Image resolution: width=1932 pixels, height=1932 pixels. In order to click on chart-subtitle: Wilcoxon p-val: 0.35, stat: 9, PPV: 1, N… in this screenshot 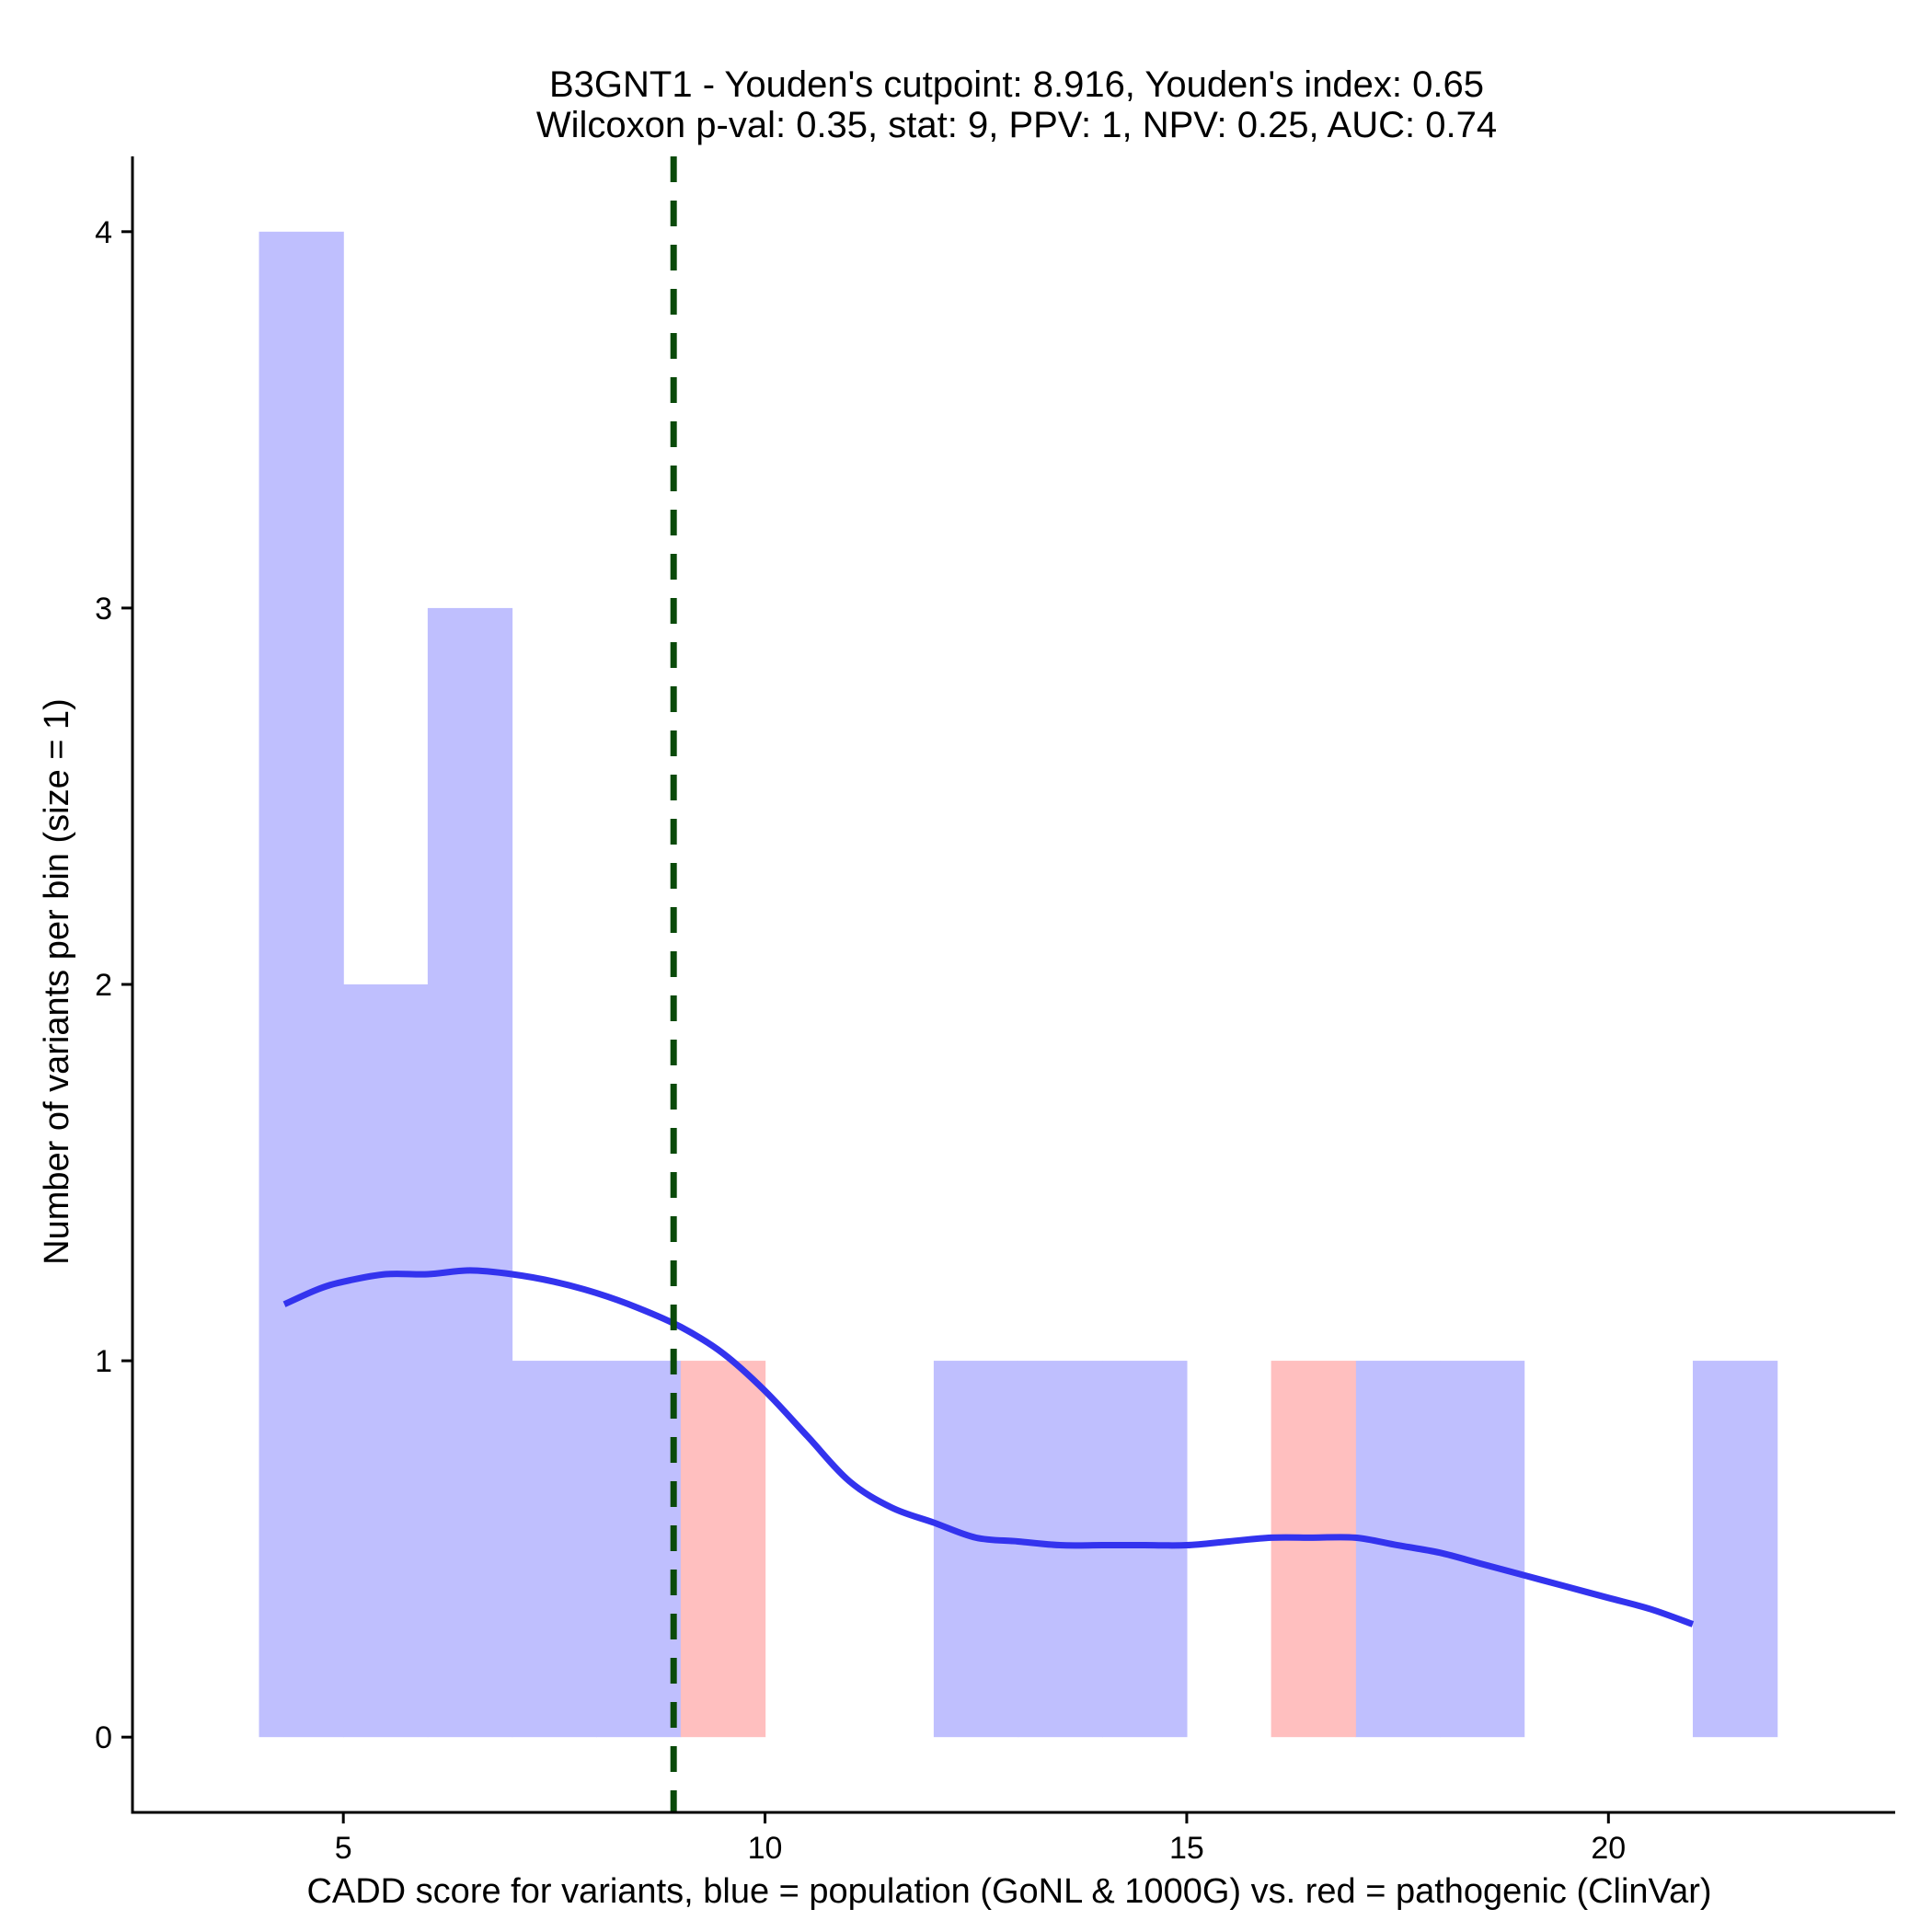, I will do `click(1016, 125)`.